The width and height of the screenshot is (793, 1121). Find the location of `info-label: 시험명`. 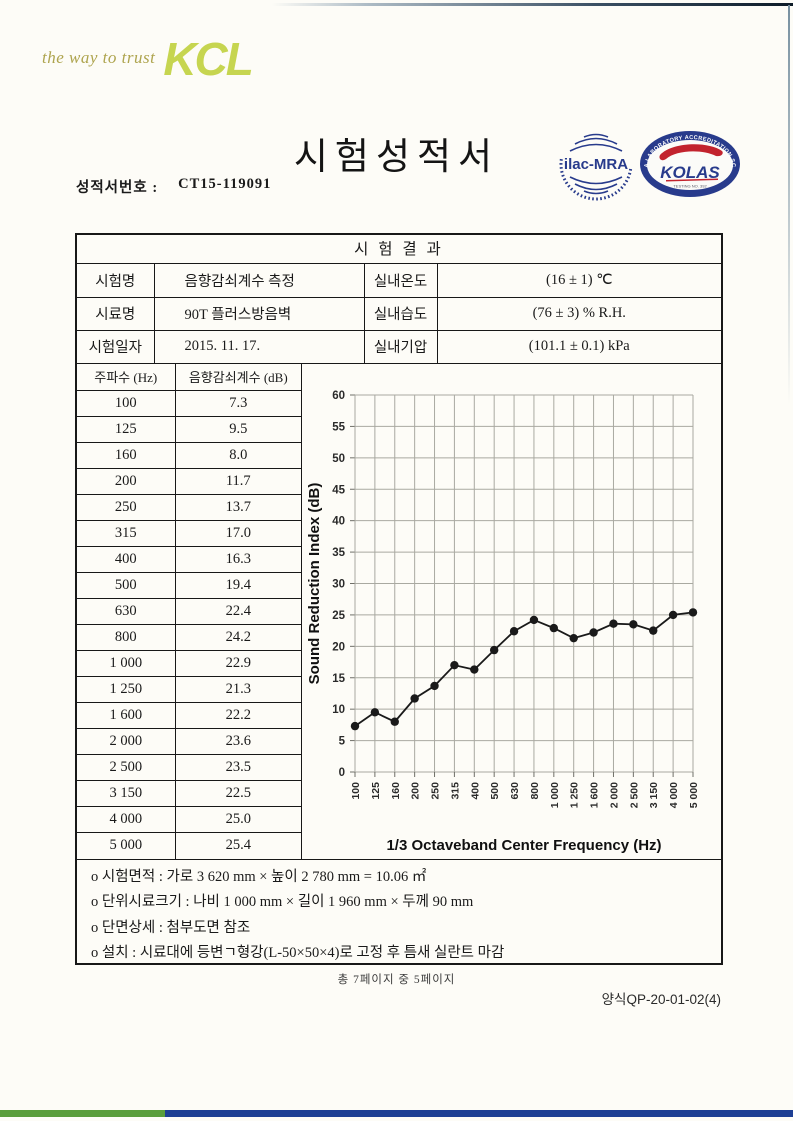

info-label: 시험명 is located at coordinates (116, 281).